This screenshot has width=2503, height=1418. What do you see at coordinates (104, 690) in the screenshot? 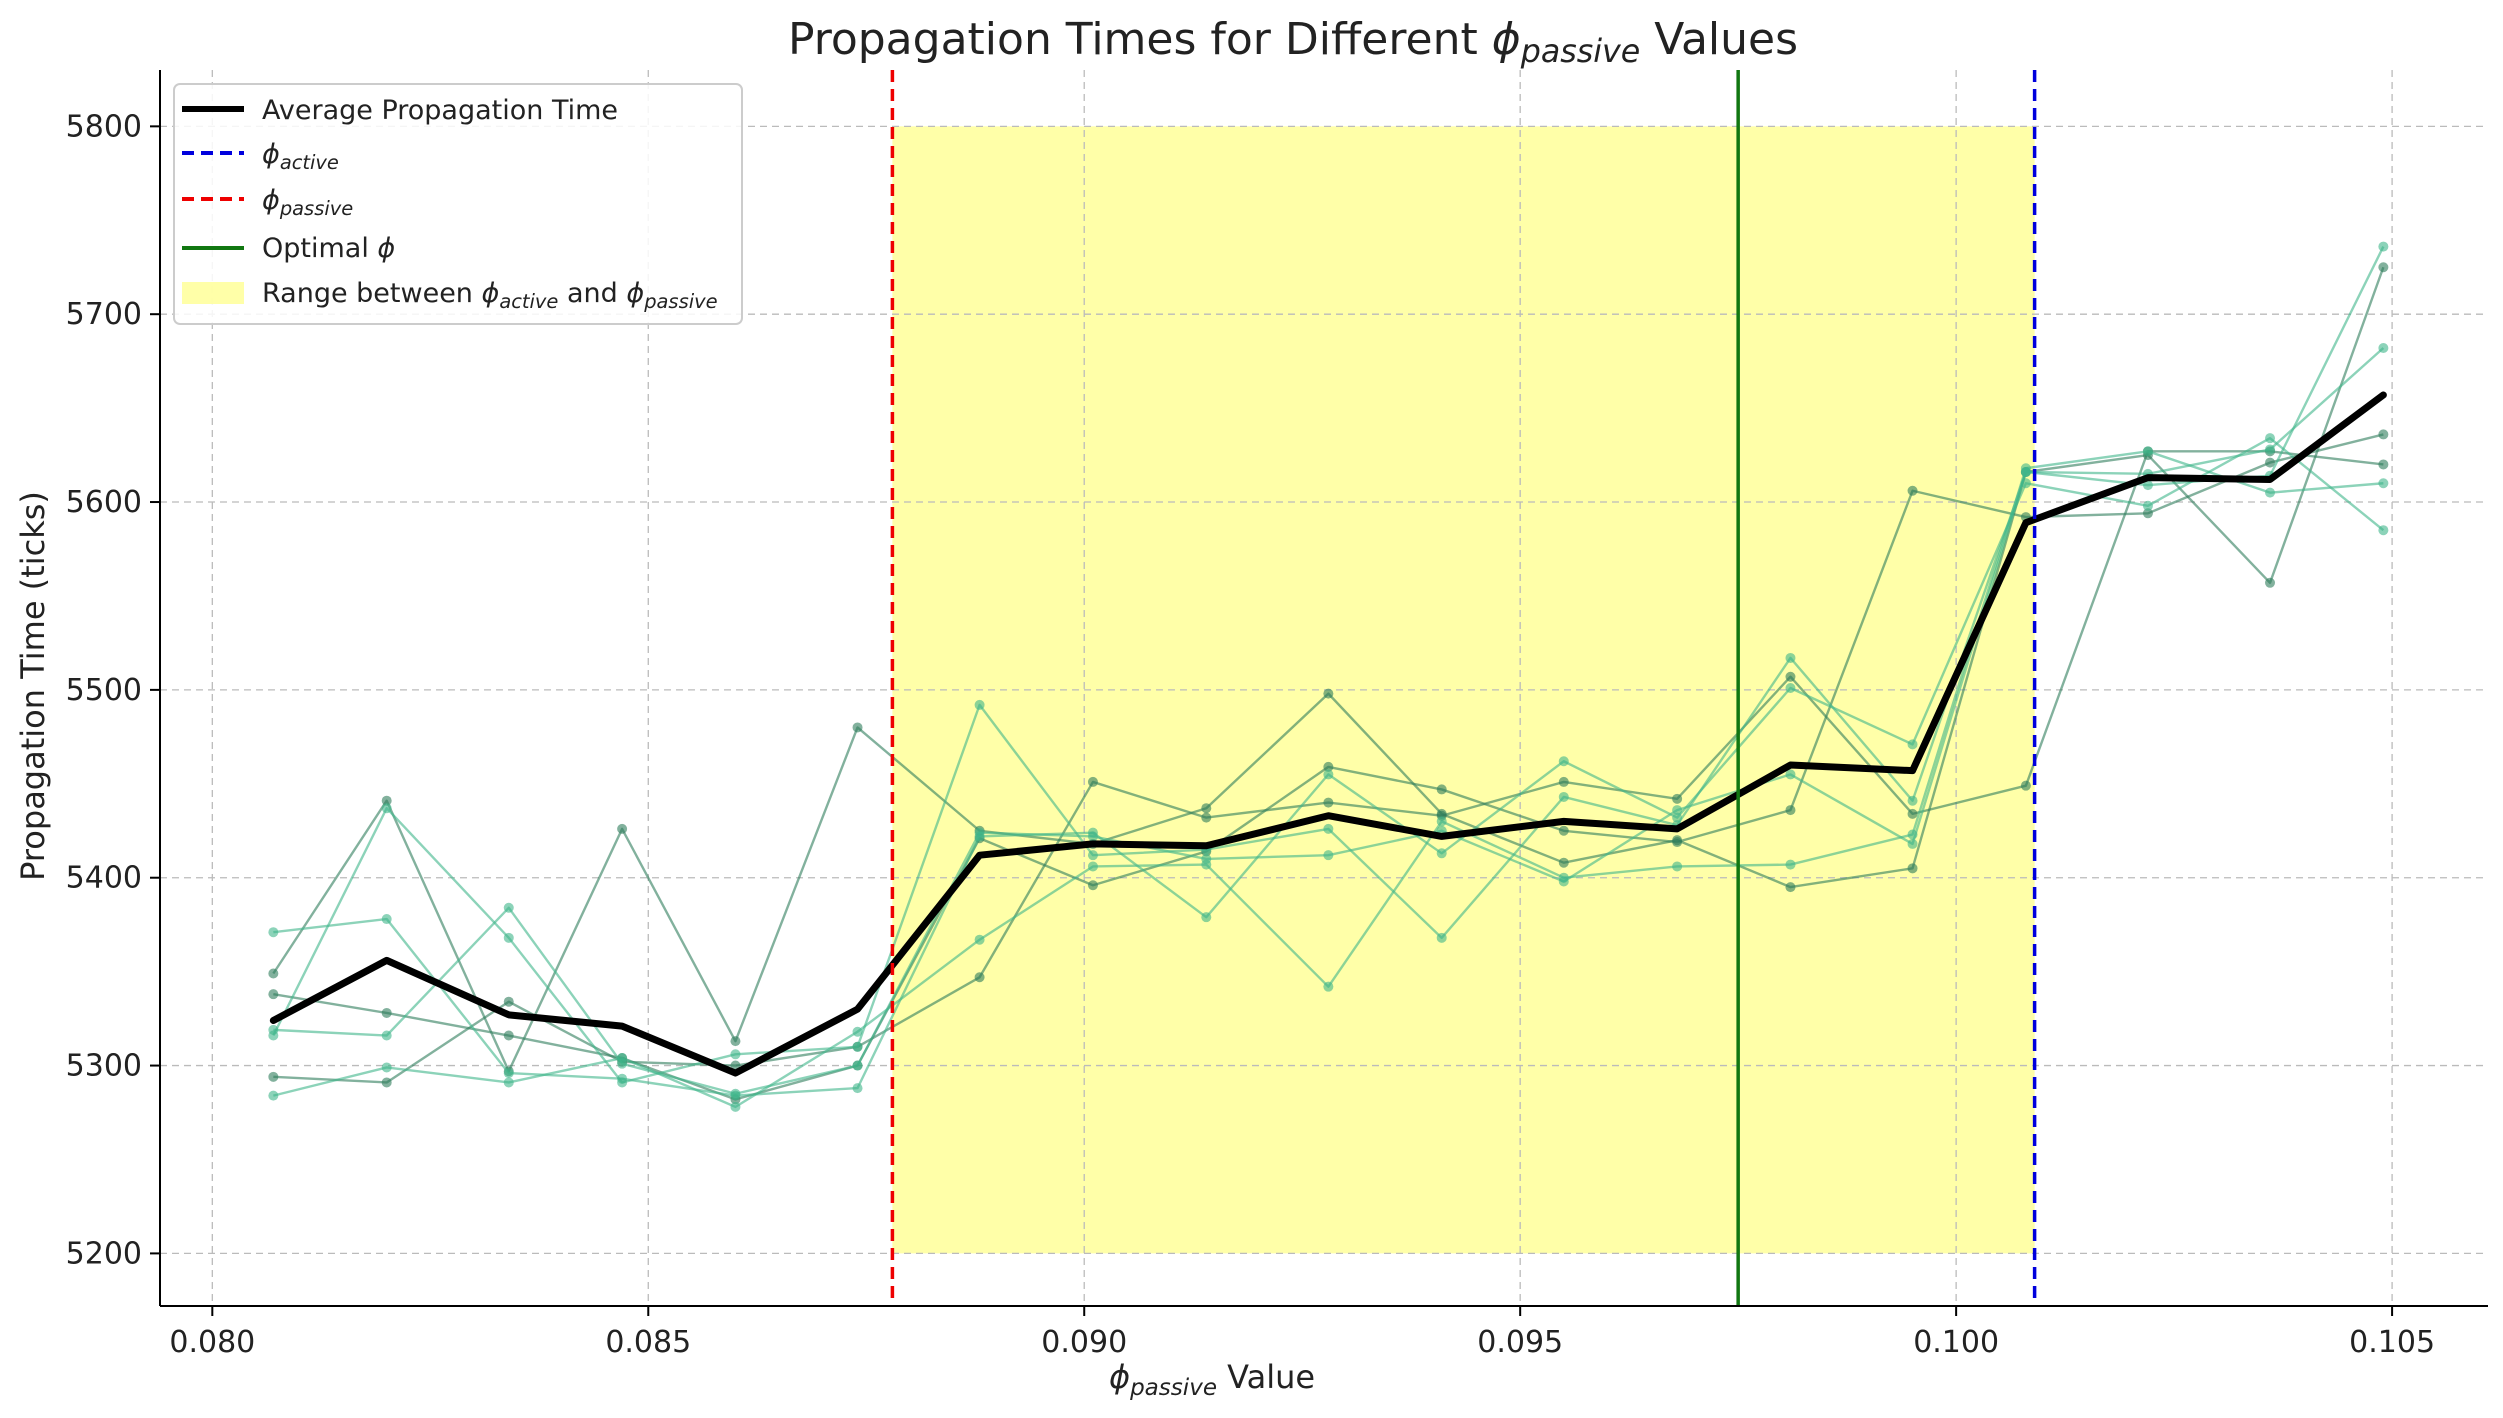
I see `y-tick-label: 5500` at bounding box center [104, 690].